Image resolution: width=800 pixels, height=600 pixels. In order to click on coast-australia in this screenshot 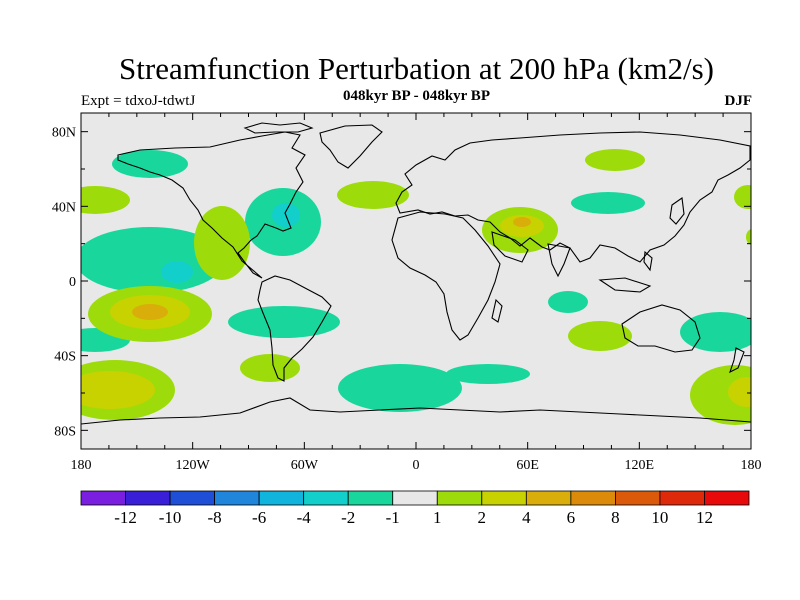, I will do `click(661, 328)`.